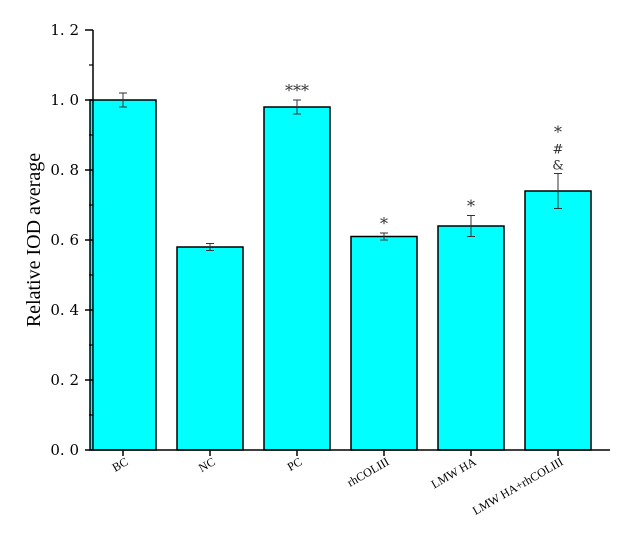 This screenshot has height=539, width=620. What do you see at coordinates (558, 166) in the screenshot?
I see `significance-mark: &` at bounding box center [558, 166].